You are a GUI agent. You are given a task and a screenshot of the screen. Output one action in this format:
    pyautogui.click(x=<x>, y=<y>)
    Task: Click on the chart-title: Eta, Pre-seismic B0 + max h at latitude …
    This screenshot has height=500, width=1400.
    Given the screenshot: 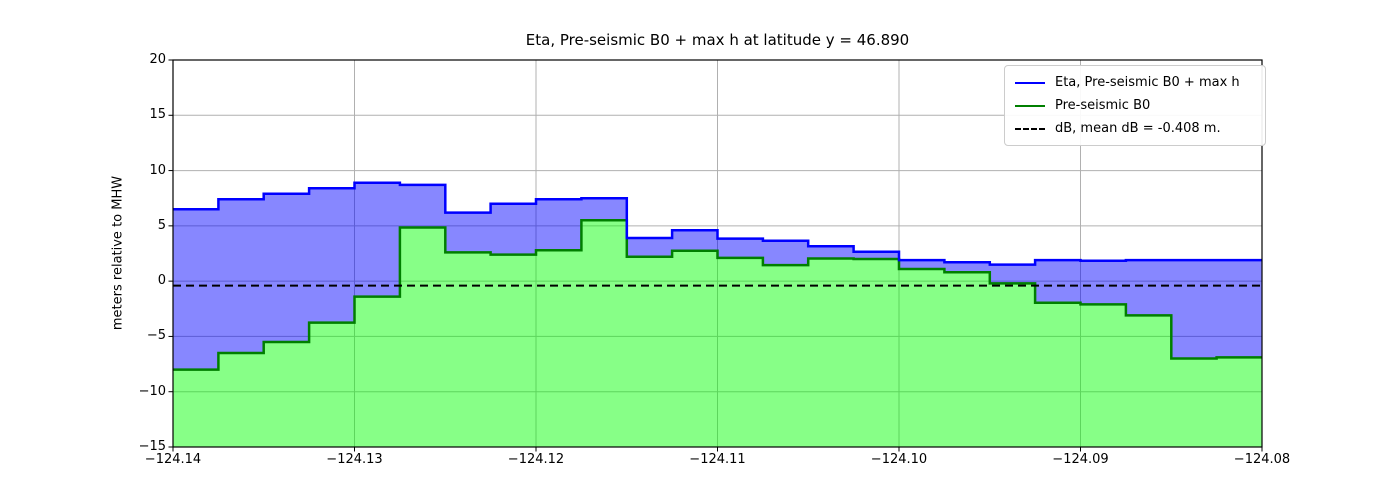 What is the action you would take?
    pyautogui.click(x=717, y=40)
    